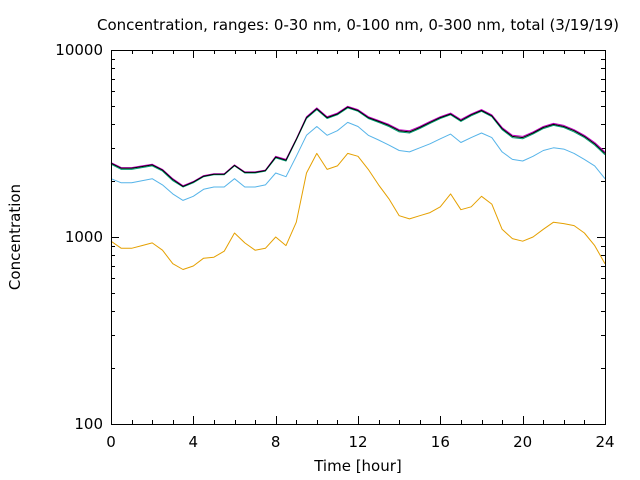 The image size is (640, 480). What do you see at coordinates (88, 424) in the screenshot?
I see `y-tick-label: 100` at bounding box center [88, 424].